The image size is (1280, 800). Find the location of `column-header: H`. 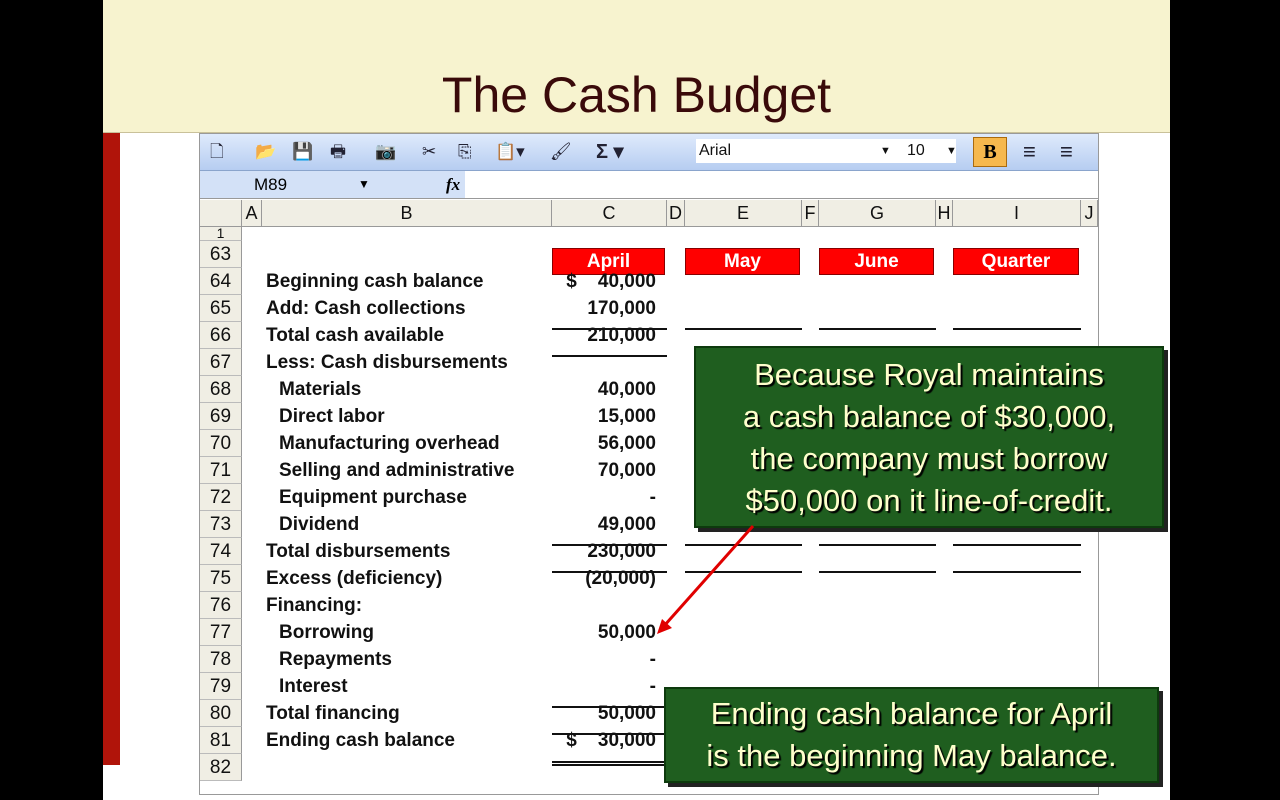

column-header: H is located at coordinates (944, 213).